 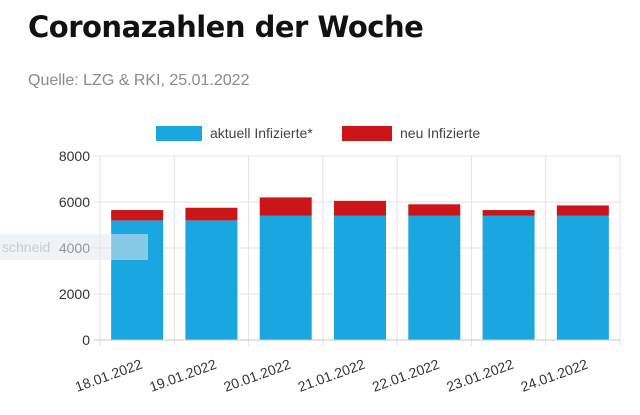 What do you see at coordinates (211, 280) in the screenshot?
I see `bar-active-19.01.2022` at bounding box center [211, 280].